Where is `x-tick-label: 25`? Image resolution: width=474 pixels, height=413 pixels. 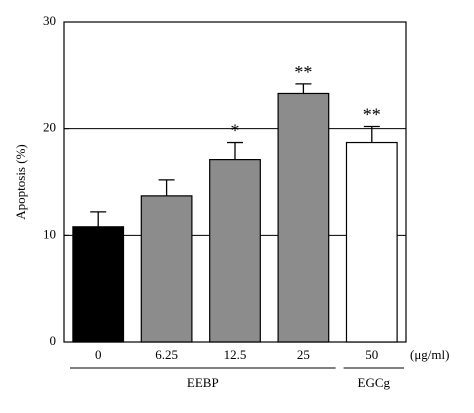 x-tick-label: 25 is located at coordinates (303, 354).